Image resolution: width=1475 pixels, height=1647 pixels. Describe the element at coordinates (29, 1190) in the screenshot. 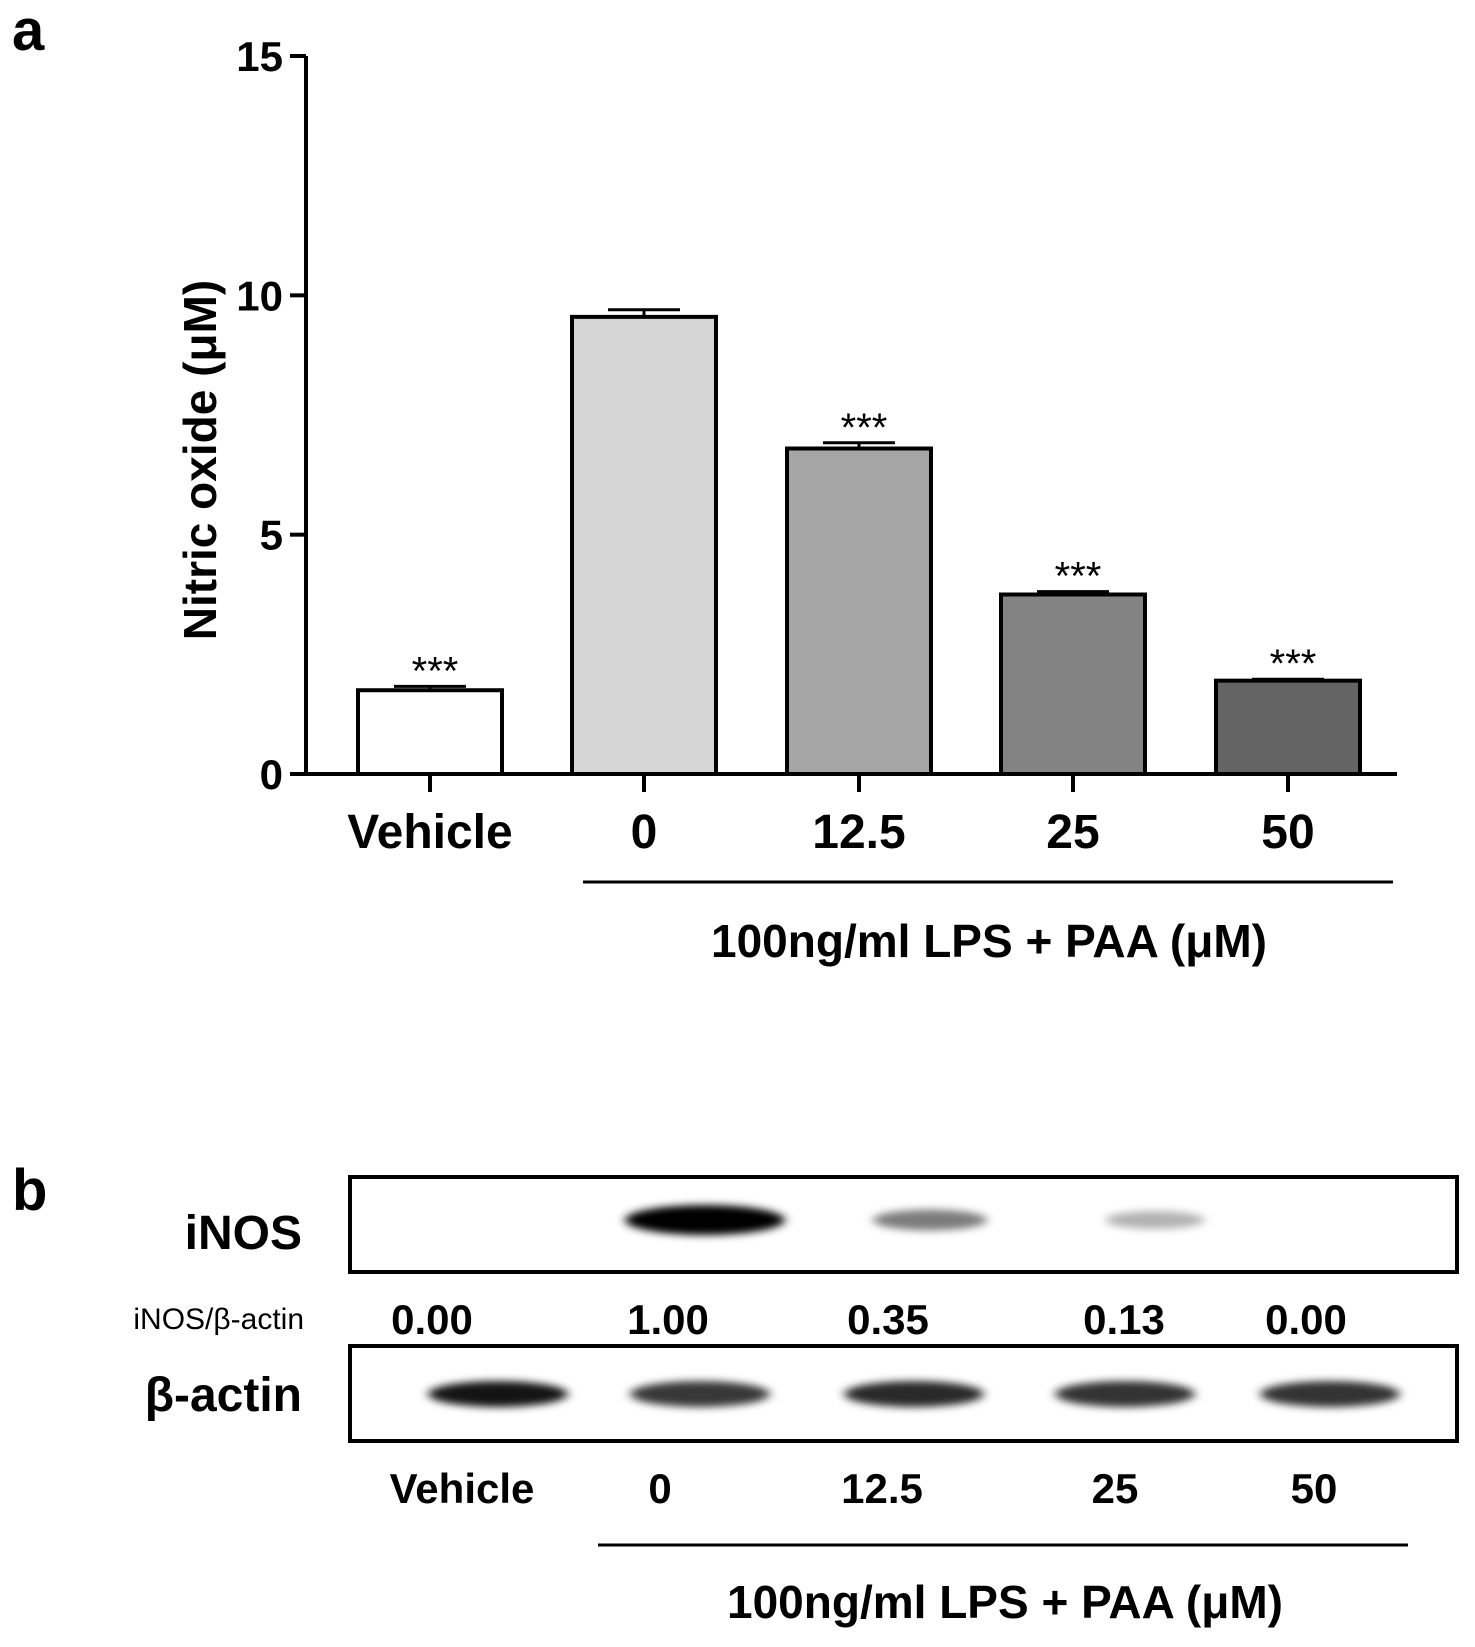

I see `panel-b-label: b` at that location.